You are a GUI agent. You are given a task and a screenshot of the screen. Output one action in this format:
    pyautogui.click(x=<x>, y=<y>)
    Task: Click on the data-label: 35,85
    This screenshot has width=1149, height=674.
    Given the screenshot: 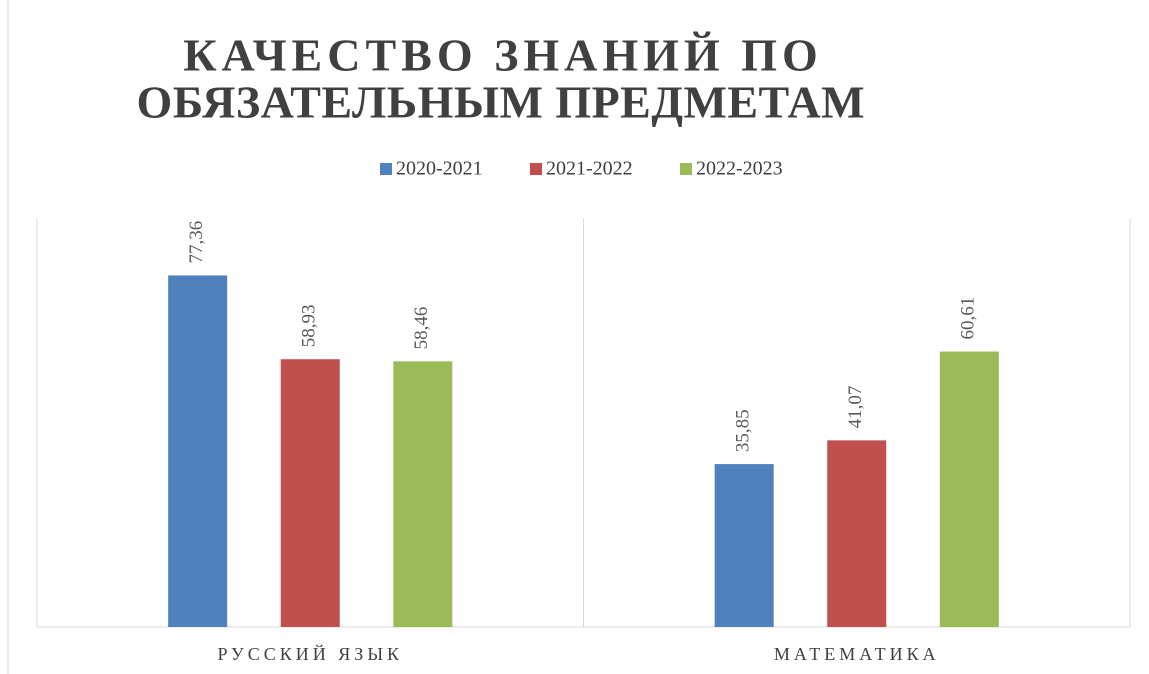 What is the action you would take?
    pyautogui.click(x=743, y=430)
    